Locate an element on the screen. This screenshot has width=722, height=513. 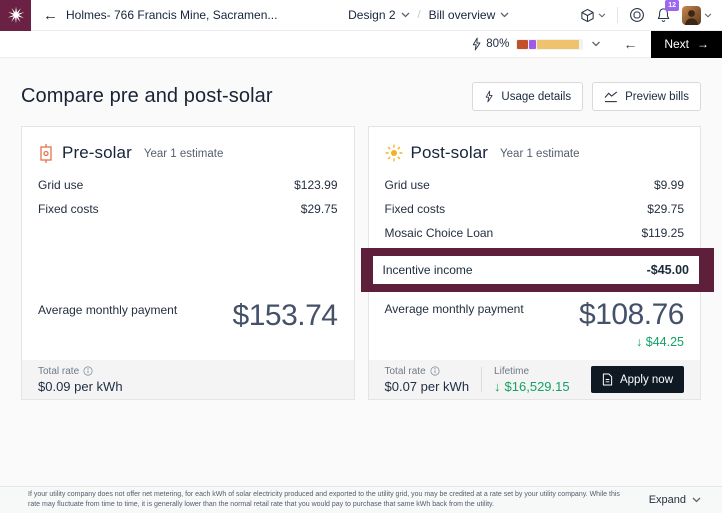
monthly-savings: ↓ $44.25 is located at coordinates (660, 342).